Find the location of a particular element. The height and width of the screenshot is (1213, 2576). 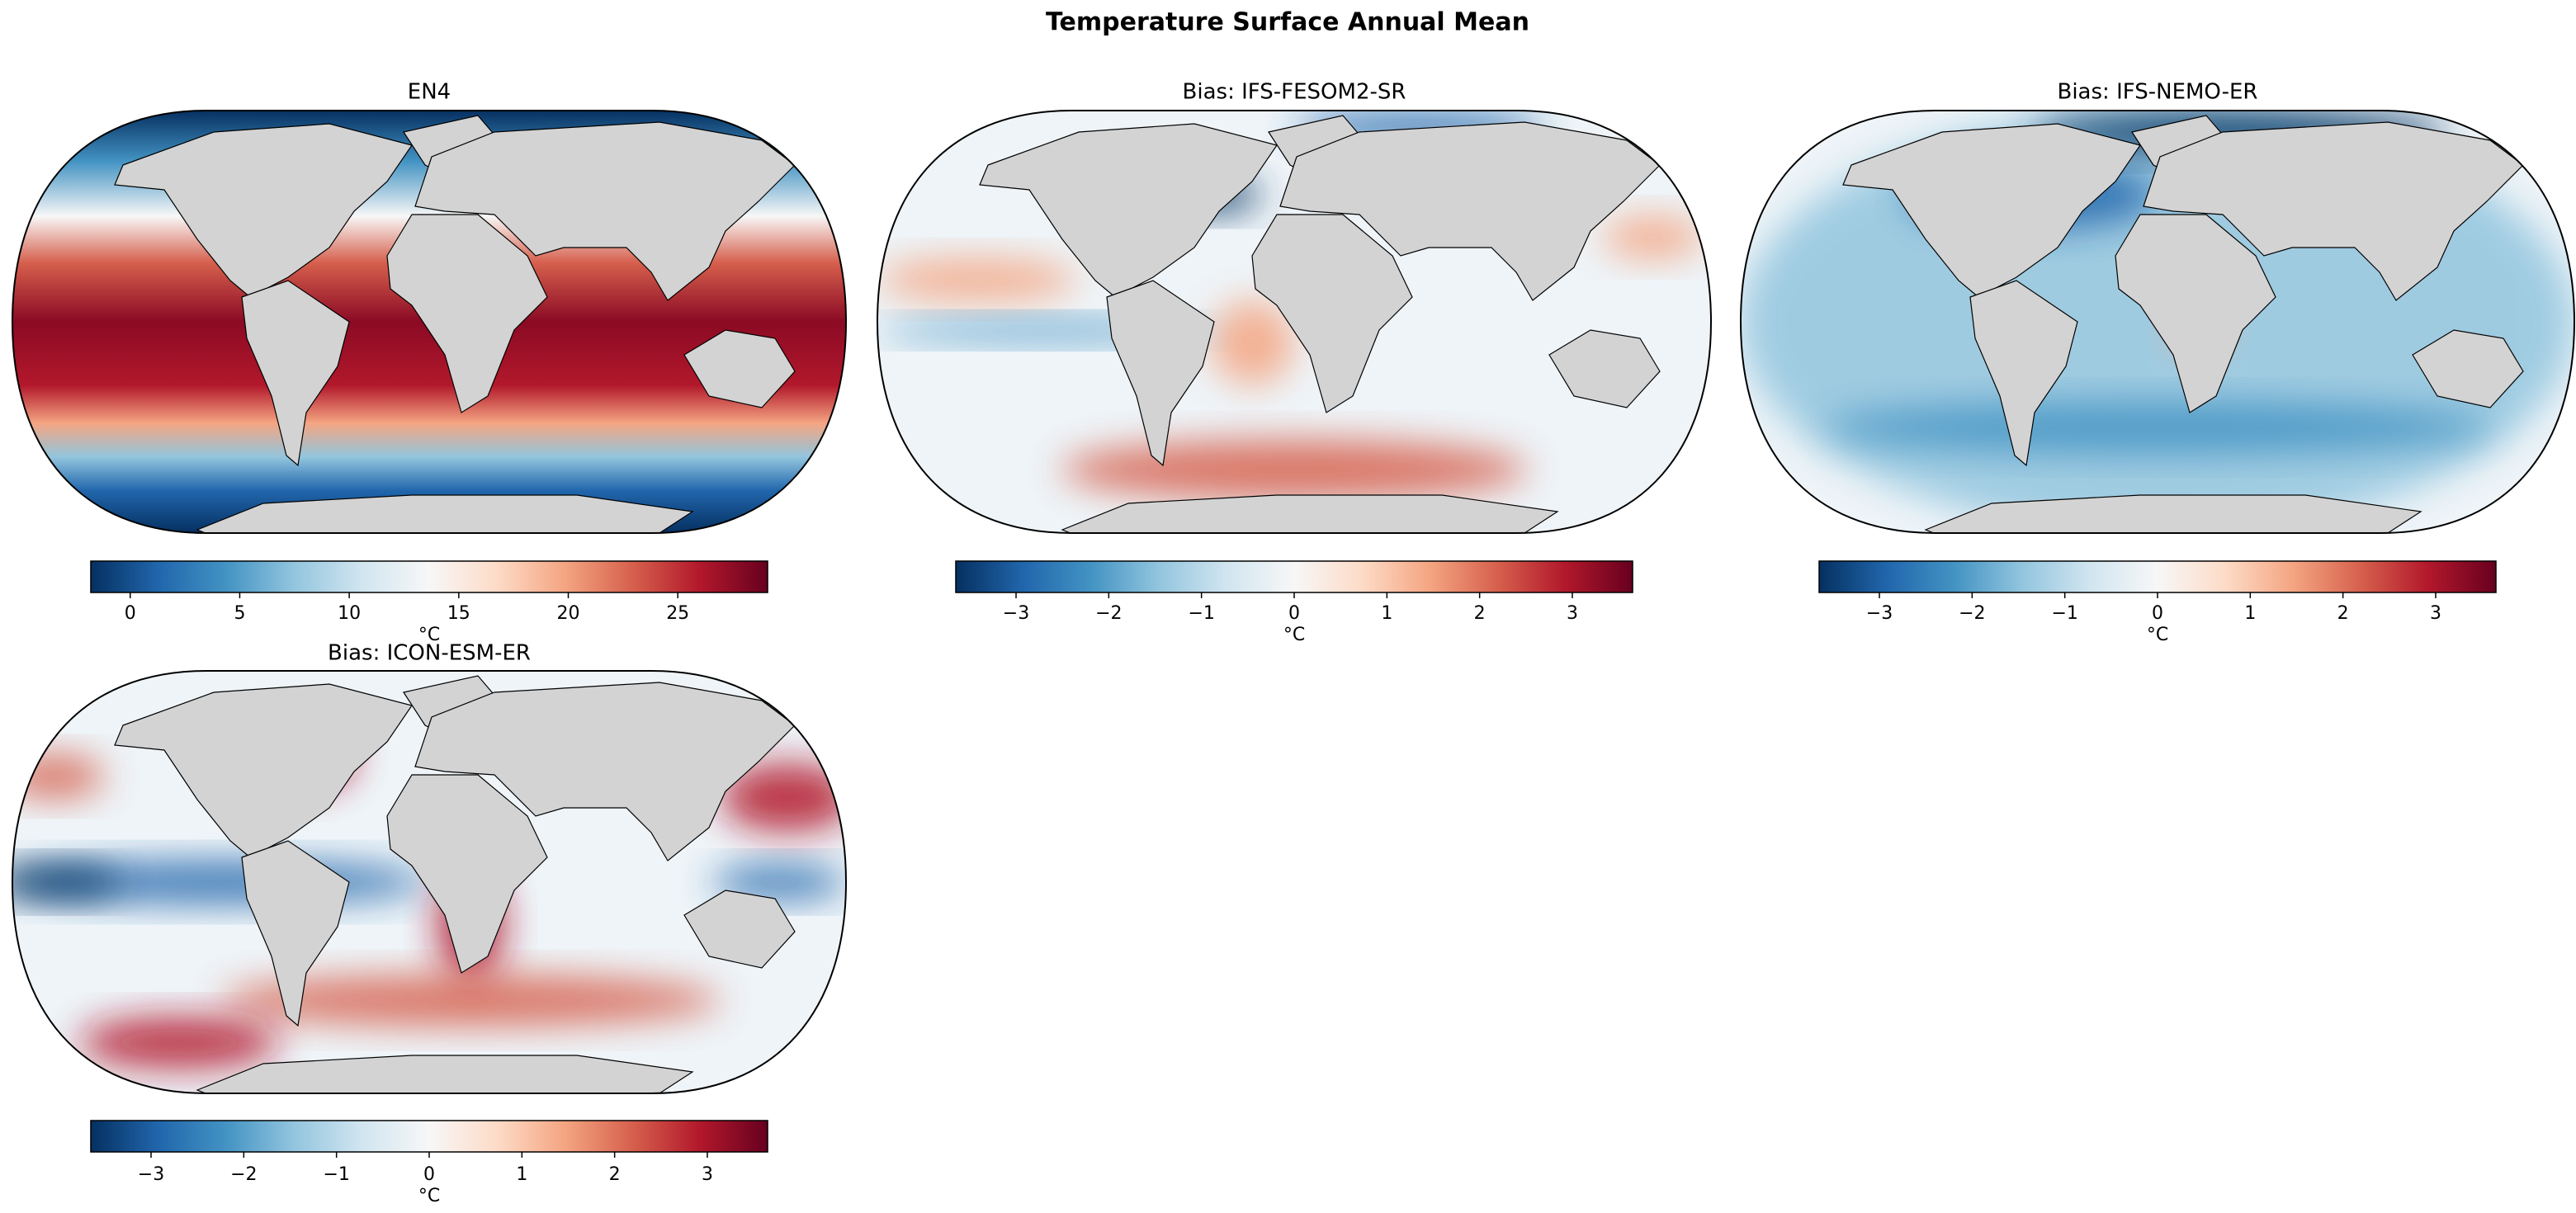

colorbar-tick-label: 25 is located at coordinates (677, 613).